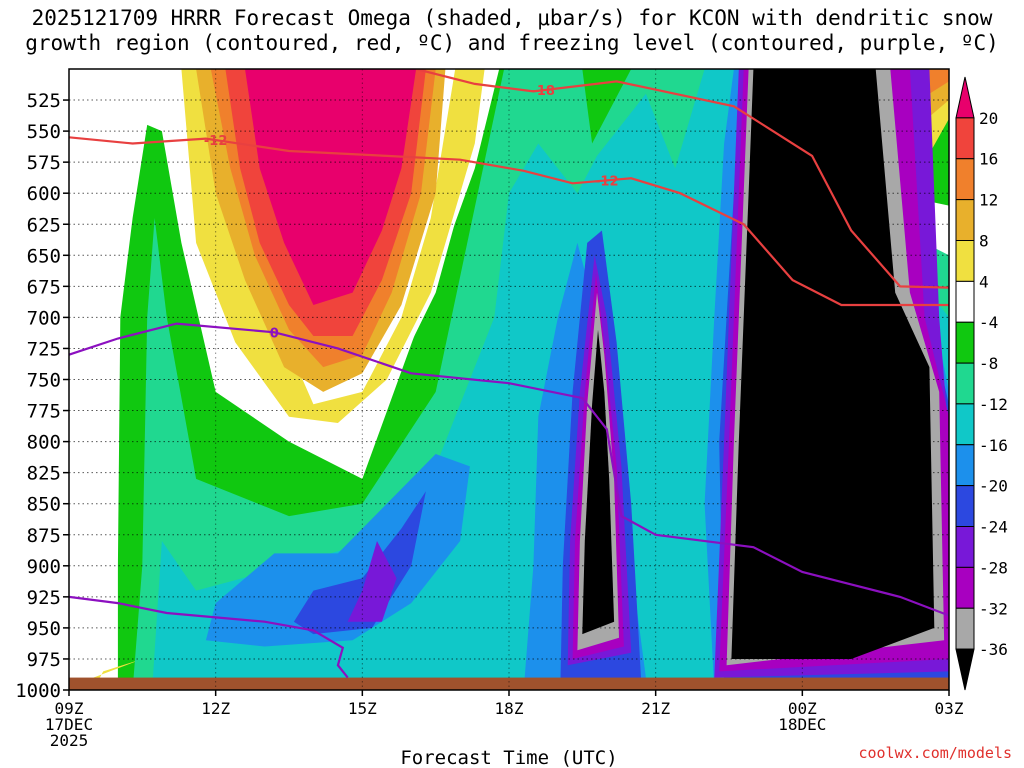  What do you see at coordinates (69, 708) in the screenshot?
I see `x-tick-label: 09Z` at bounding box center [69, 708].